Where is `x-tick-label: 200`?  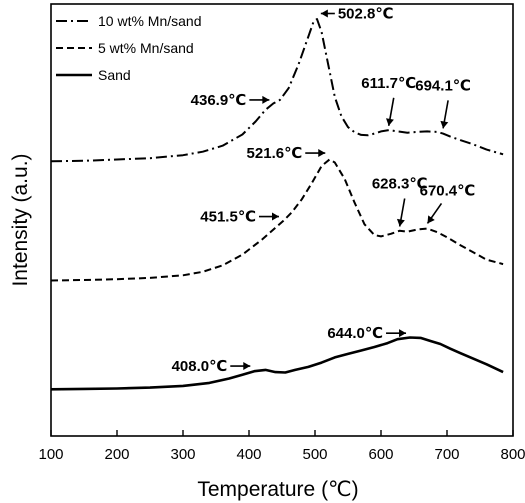
x-tick-label: 200 is located at coordinates (116, 454).